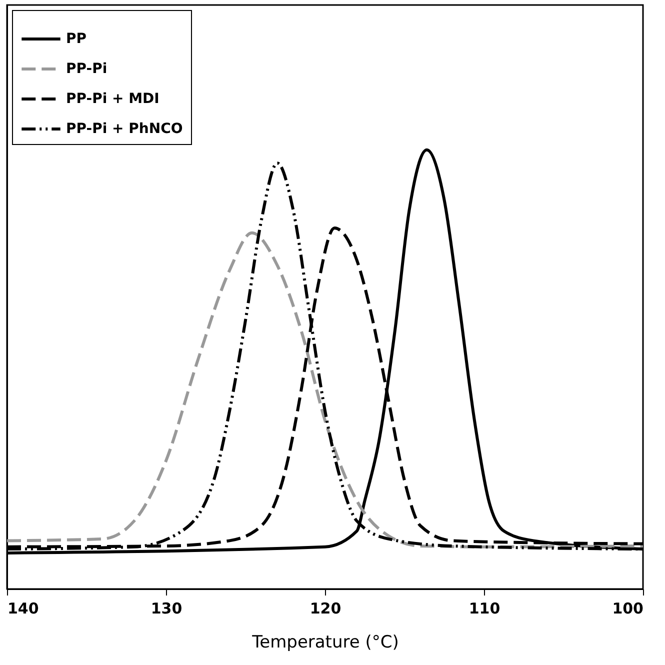 The width and height of the screenshot is (665, 665). Describe the element at coordinates (23, 609) in the screenshot. I see `x-tick-label: 140` at that location.